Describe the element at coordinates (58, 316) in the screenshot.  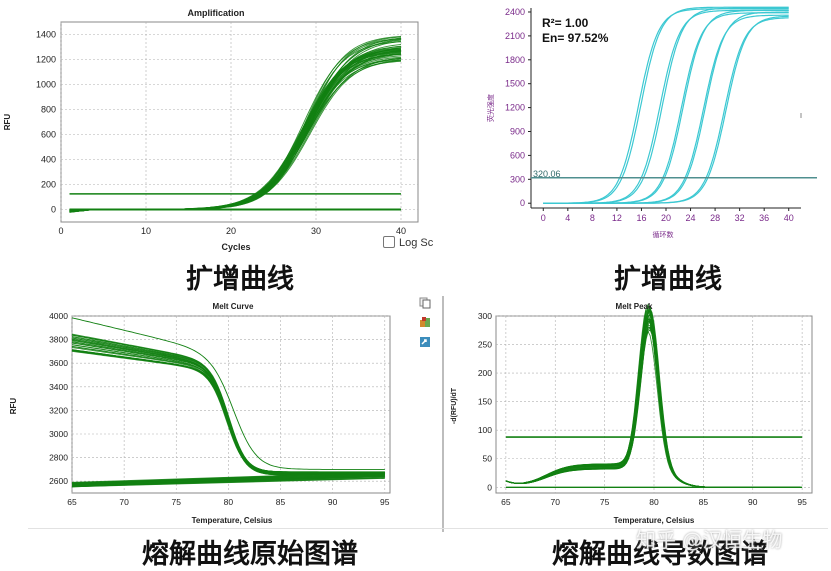
I see `y-tick-label: 4000` at that location.